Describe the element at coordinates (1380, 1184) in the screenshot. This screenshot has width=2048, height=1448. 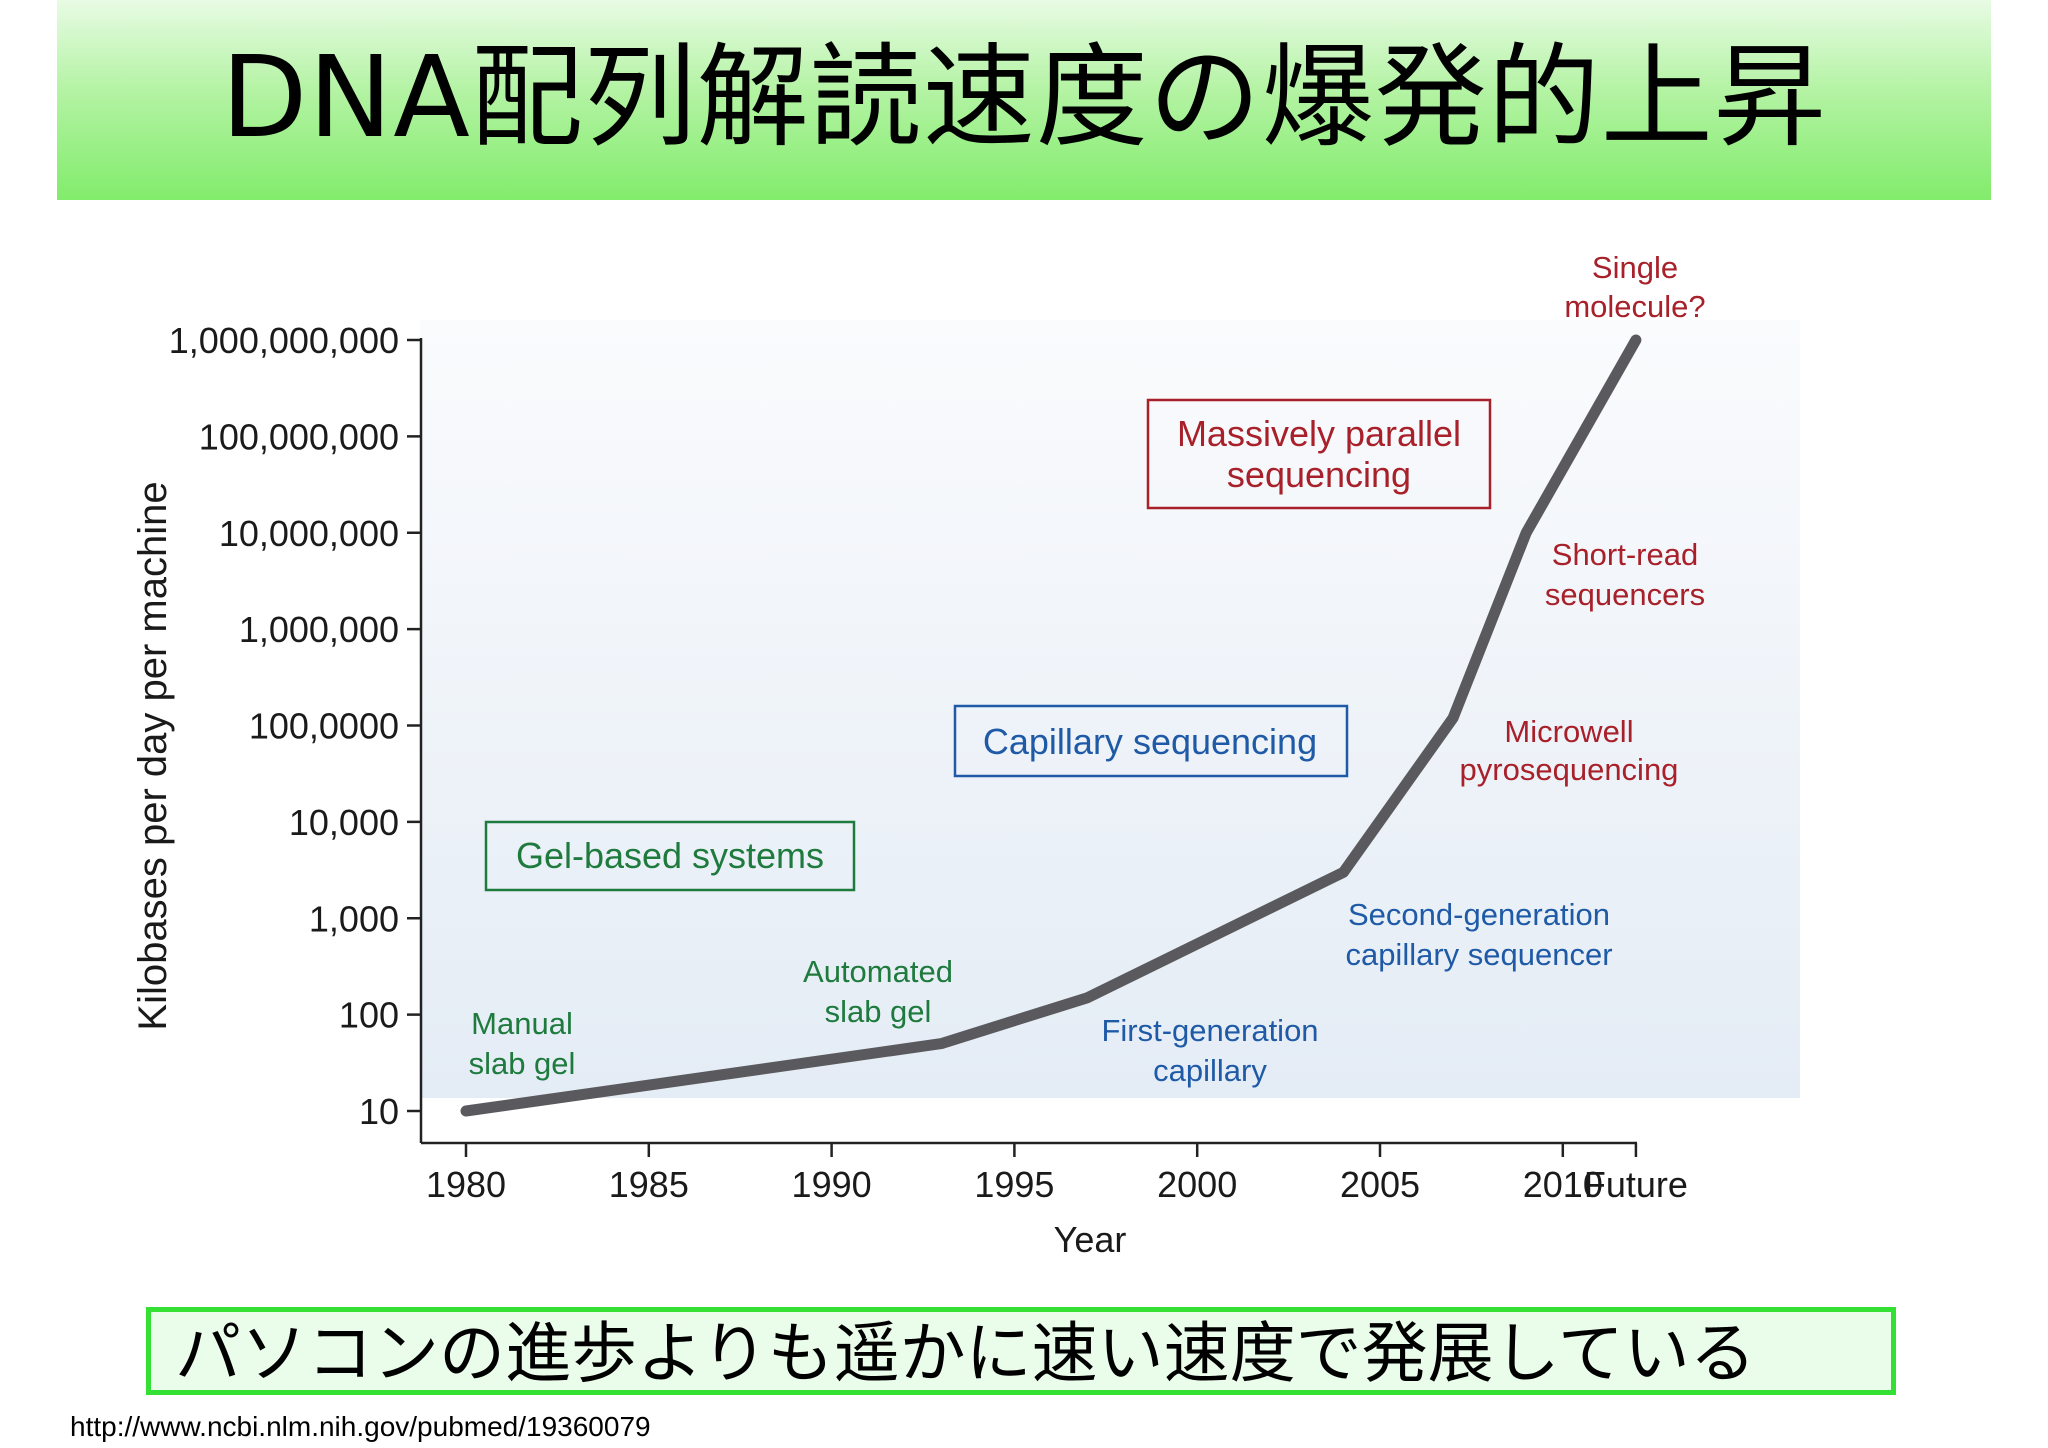
I see `x-tick-label: 2005` at that location.